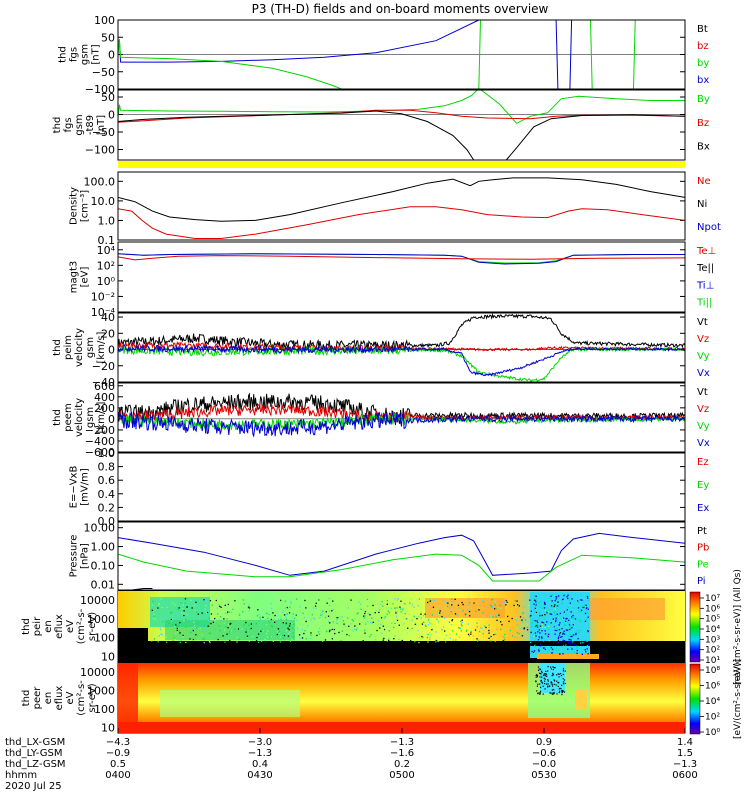  Describe the element at coordinates (107, 480) in the screenshot. I see `ytick-label: 0.6` at that location.